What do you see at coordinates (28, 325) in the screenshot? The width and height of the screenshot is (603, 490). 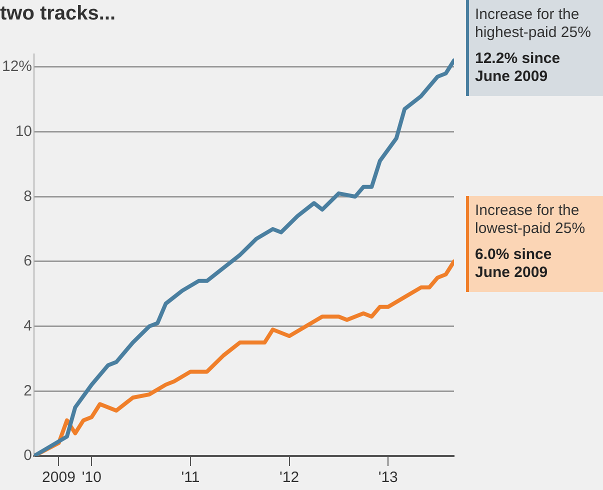 I see `y-tick-label: 4` at bounding box center [28, 325].